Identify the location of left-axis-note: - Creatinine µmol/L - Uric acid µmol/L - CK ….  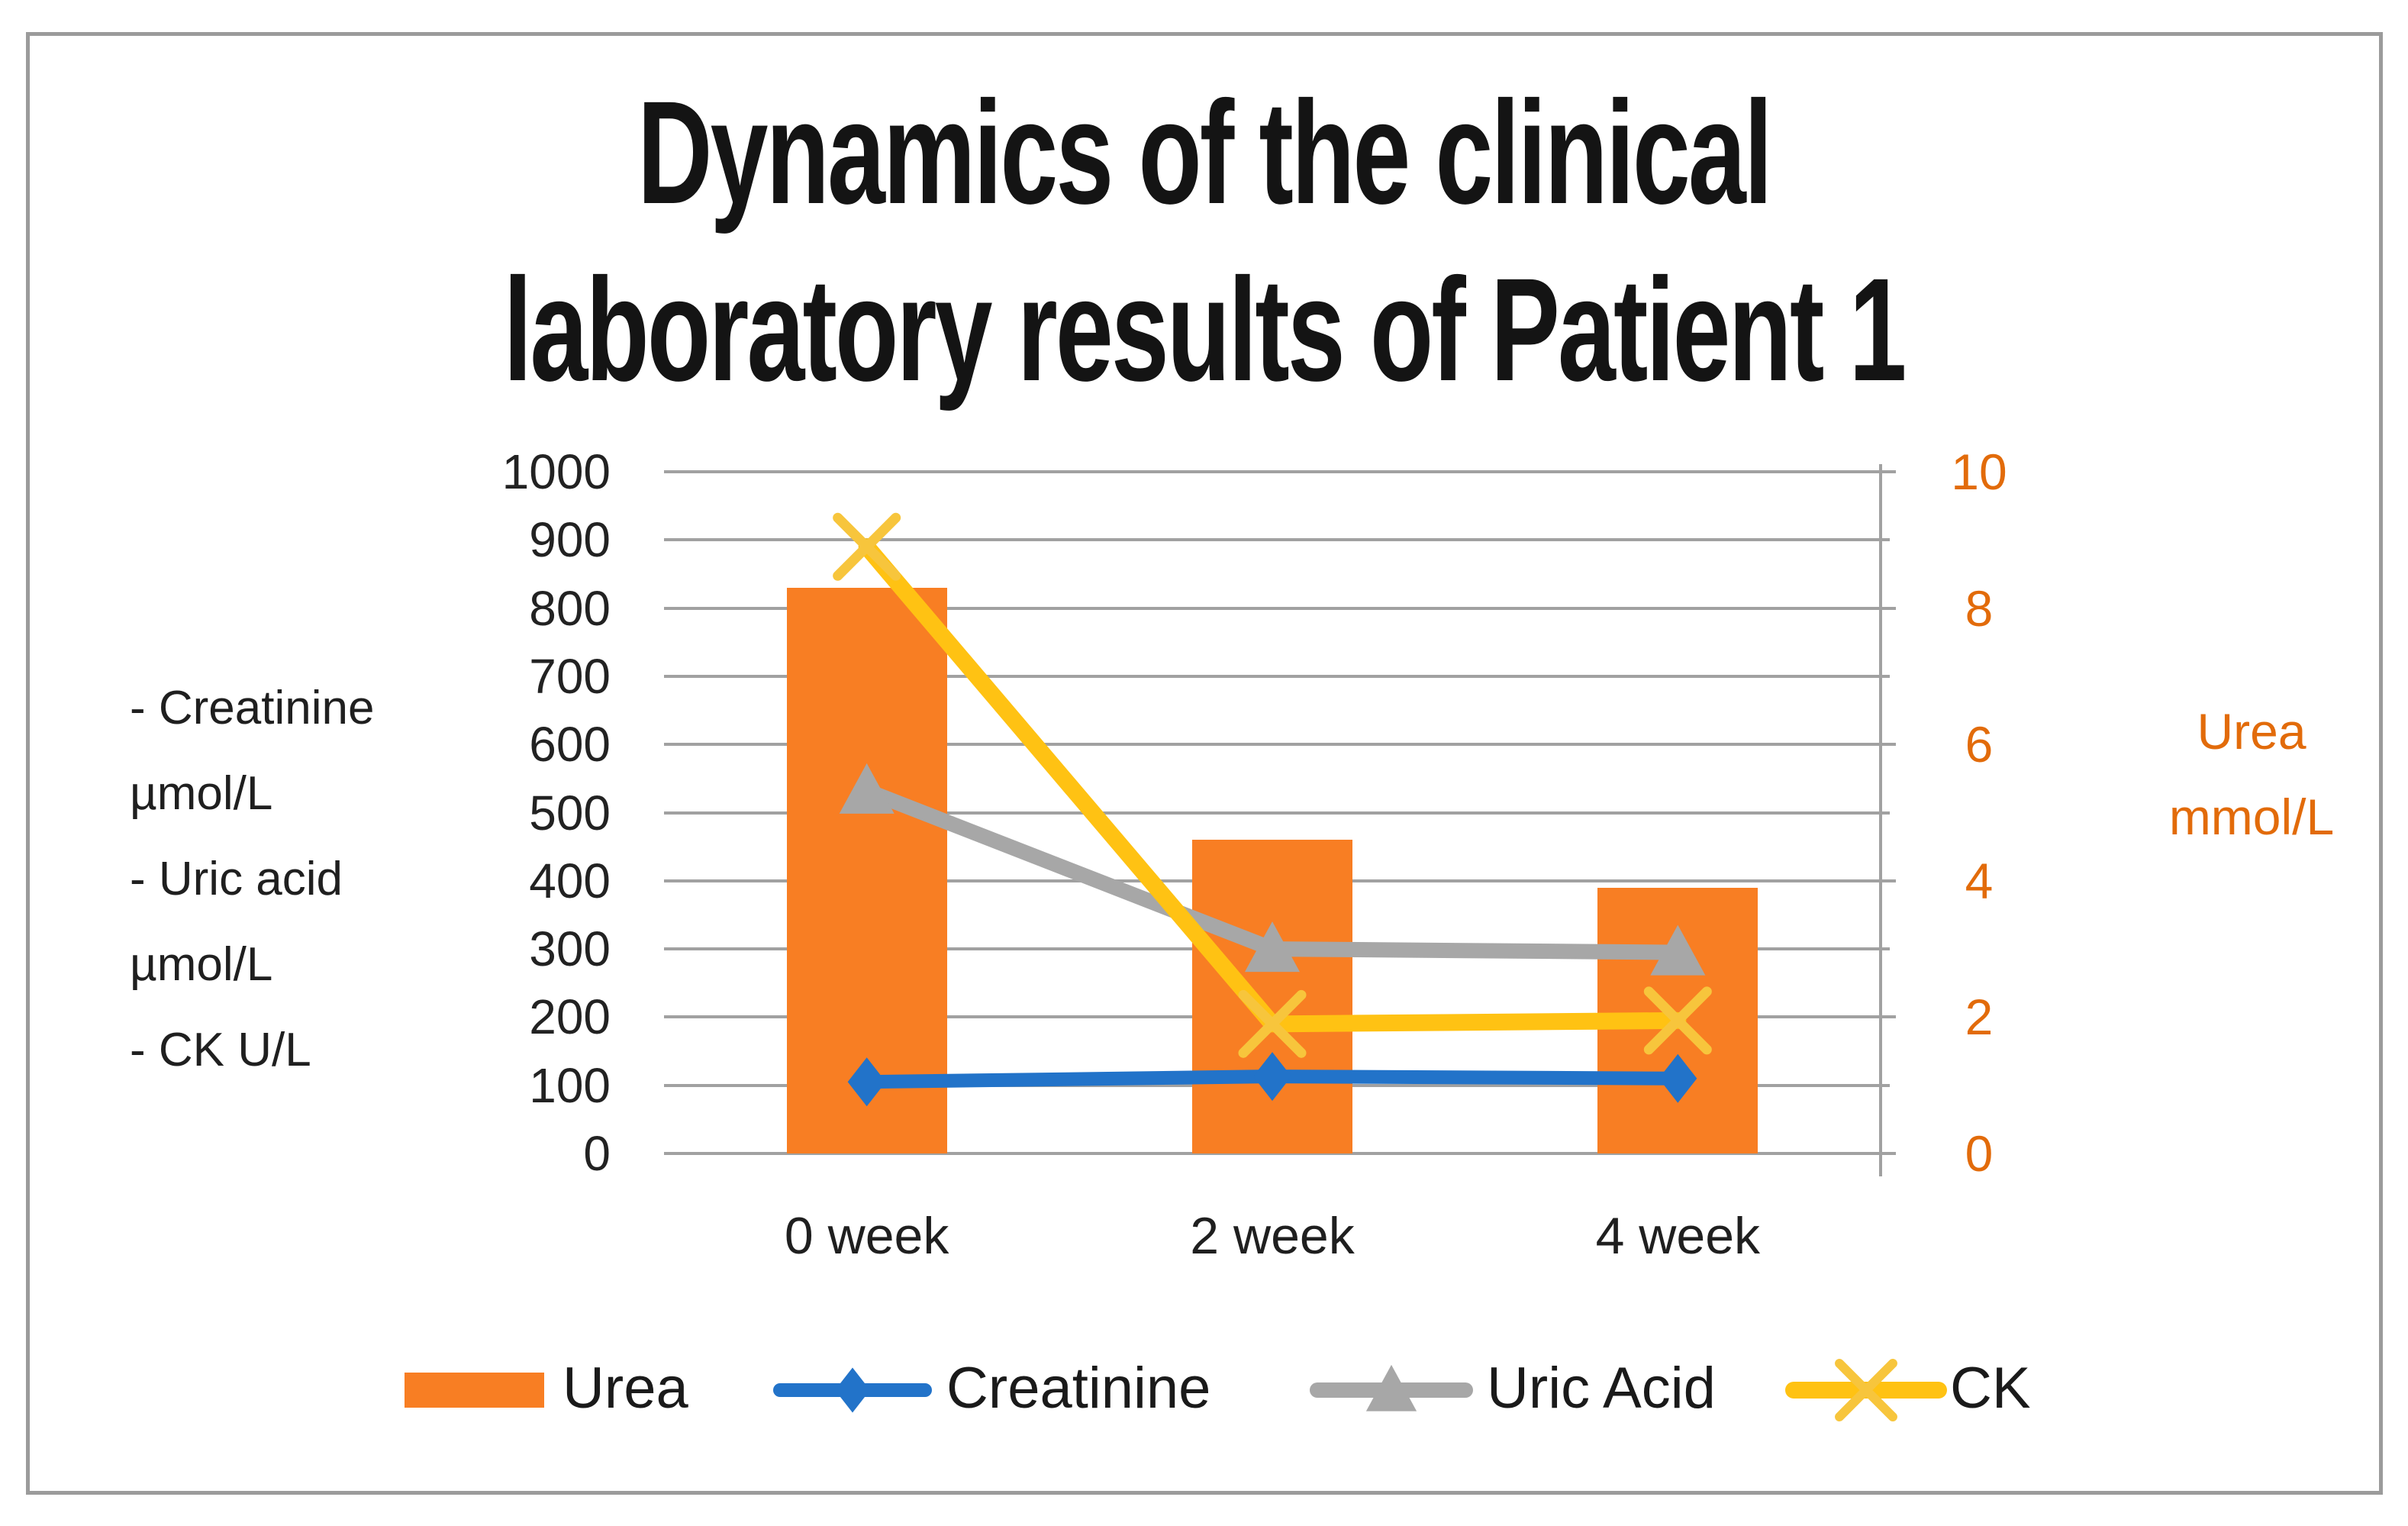
(359, 879).